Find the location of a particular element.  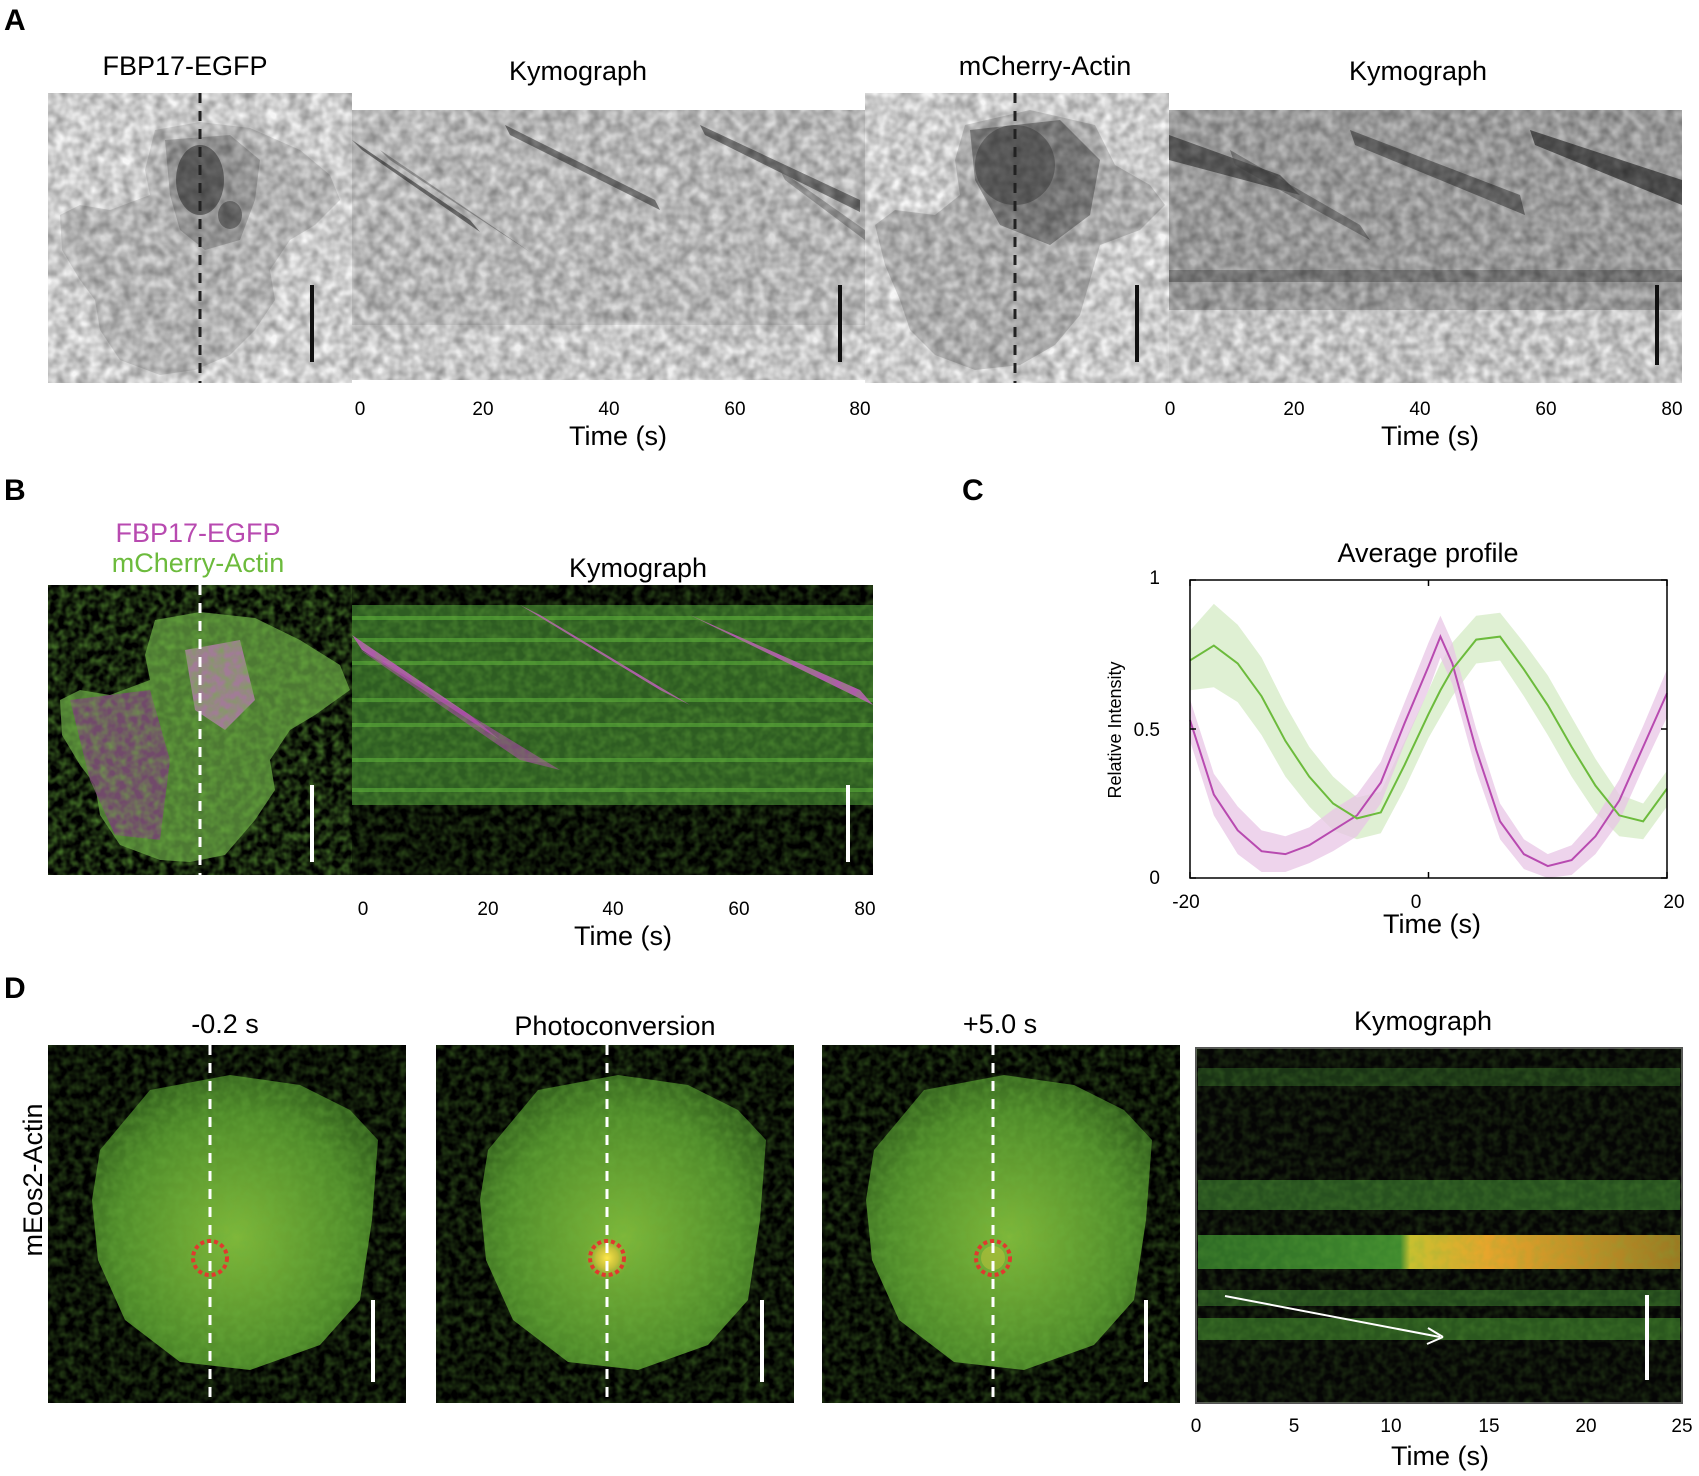

panel-a-axis1-tick: 0 is located at coordinates (360, 409).